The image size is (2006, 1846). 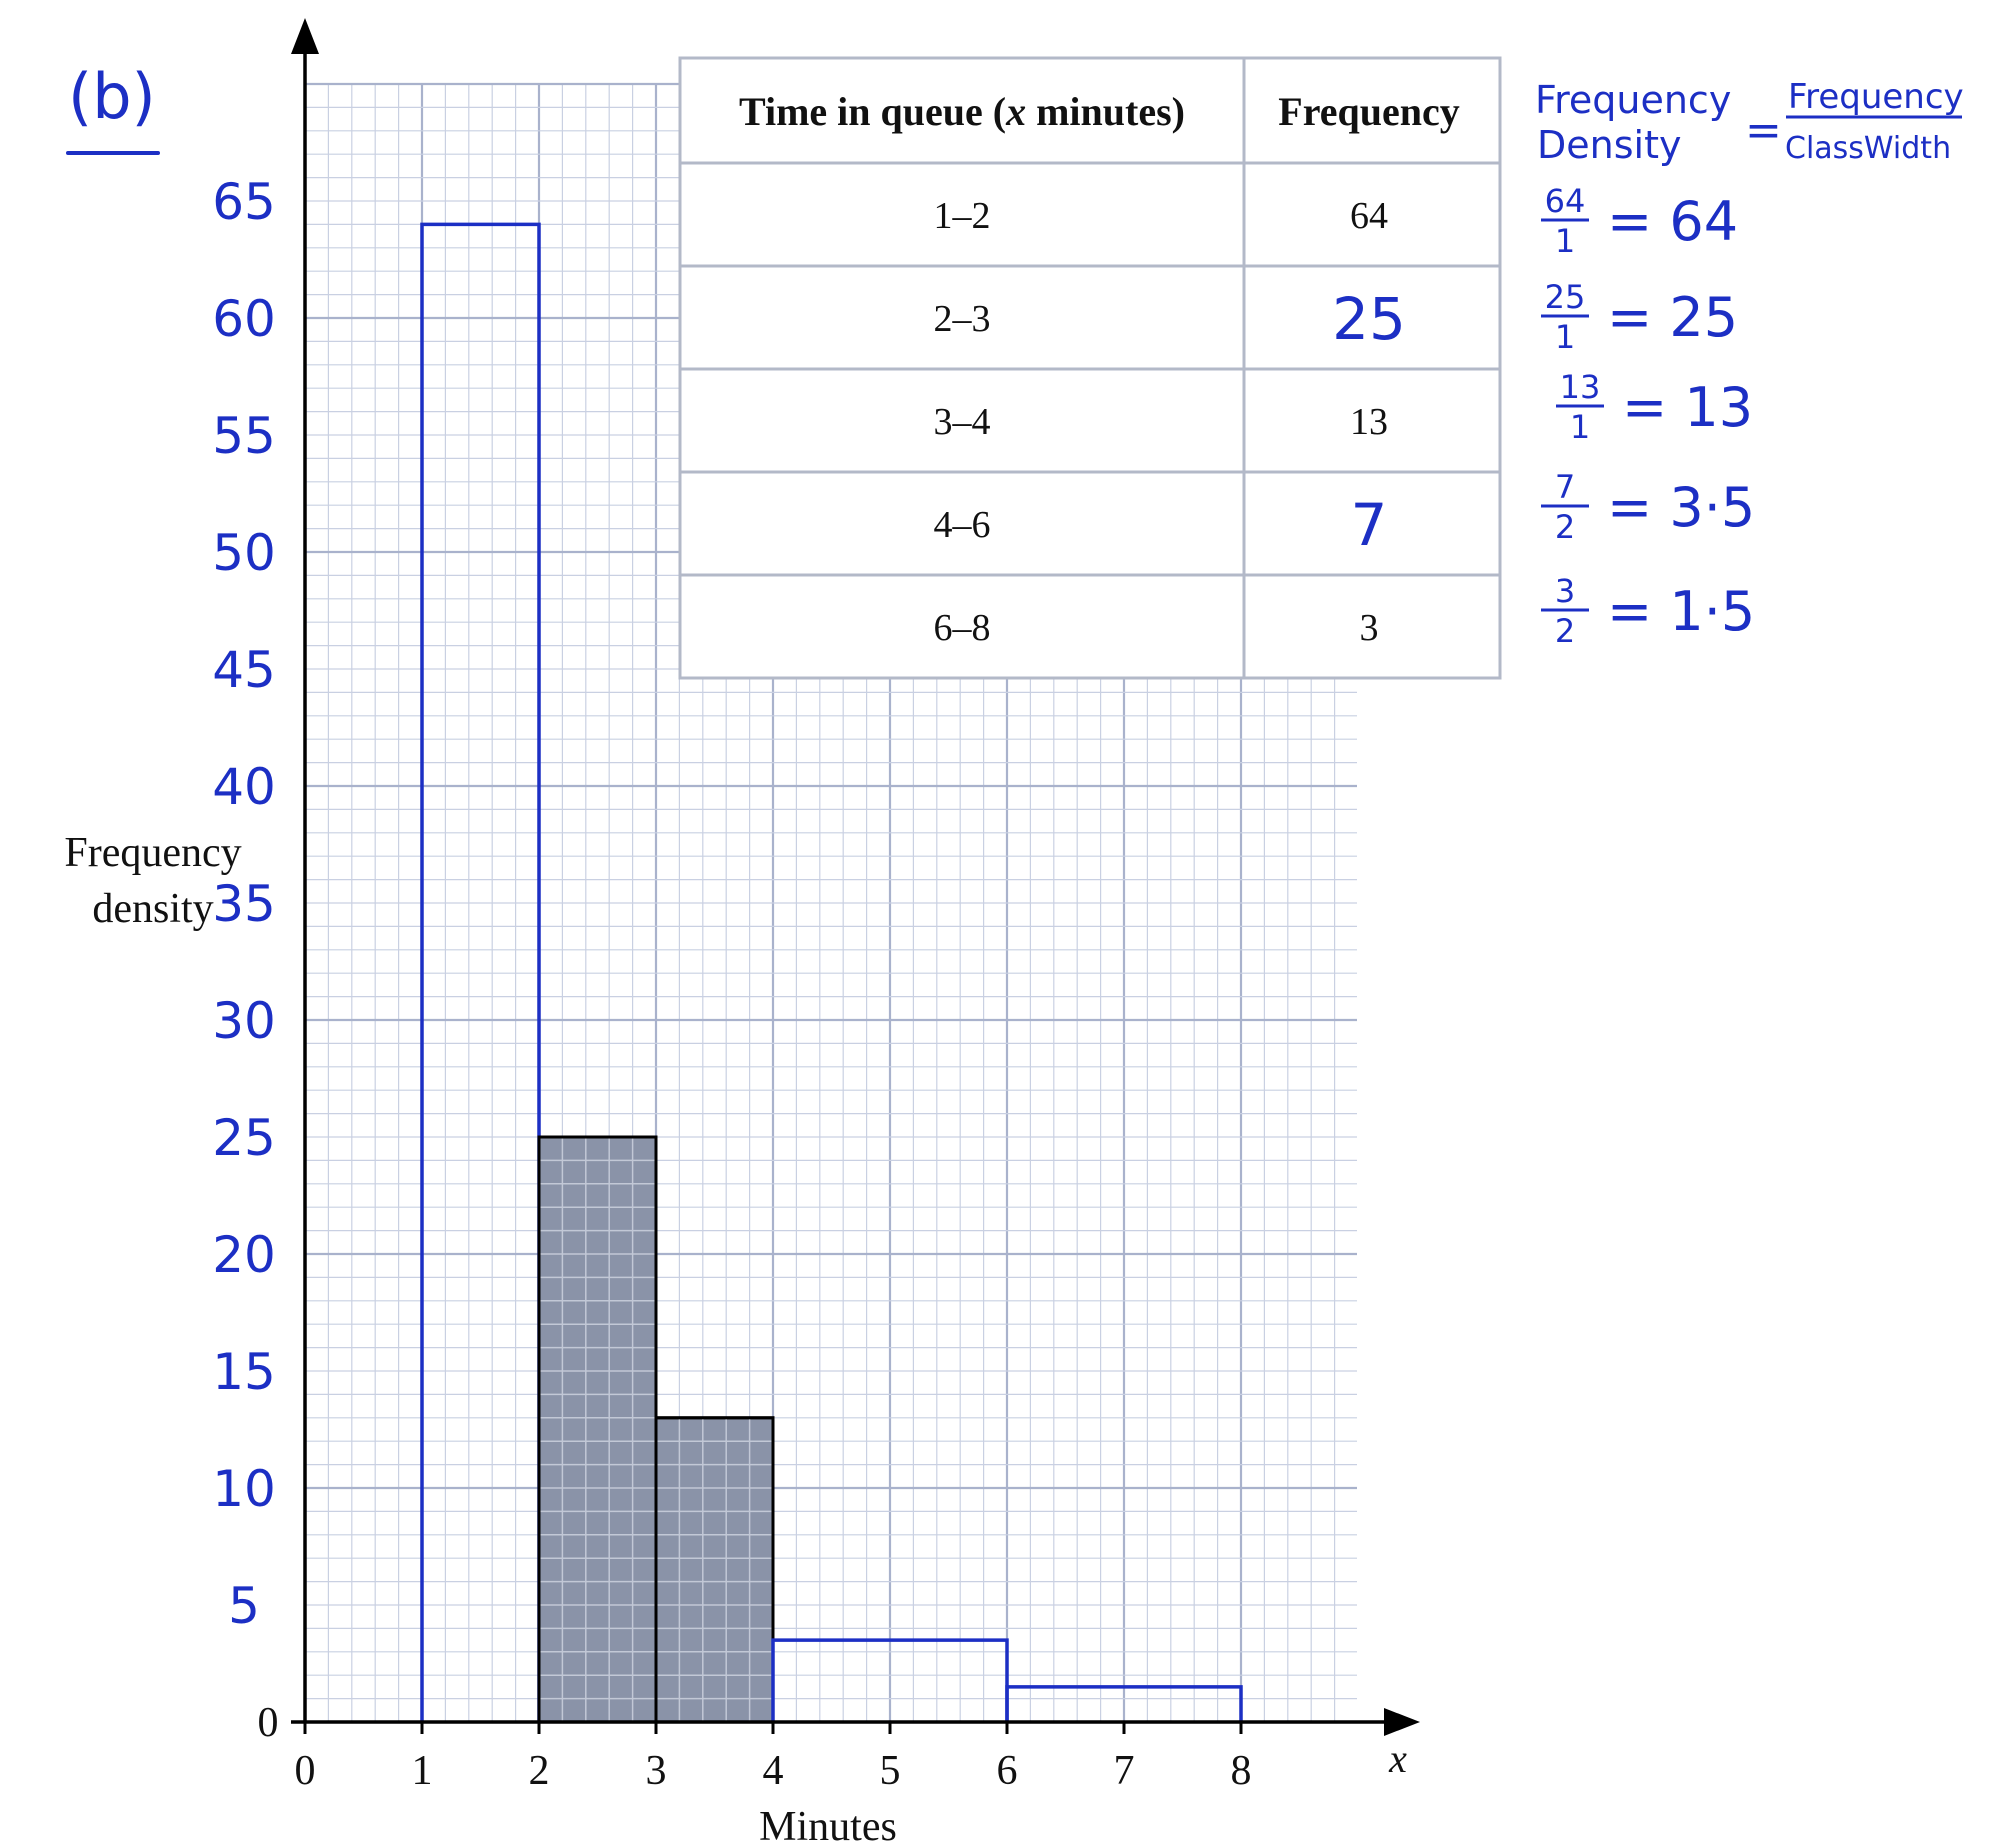 I want to click on x-tick-label: 4, so click(x=773, y=1771).